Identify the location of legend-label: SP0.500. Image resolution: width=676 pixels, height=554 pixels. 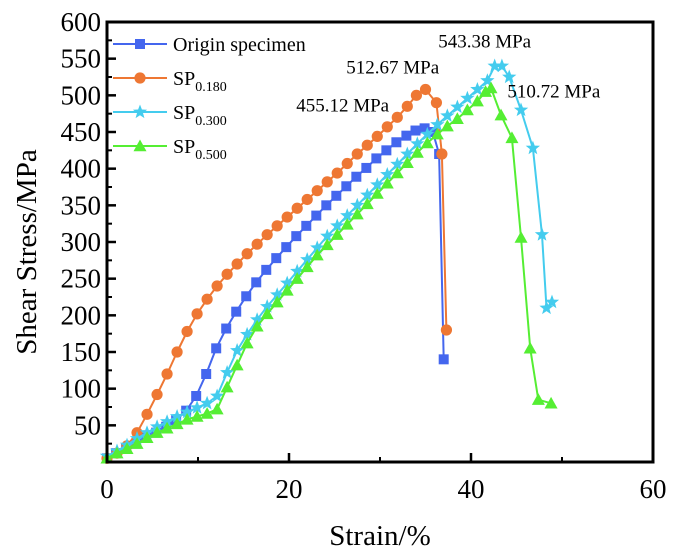
(200, 149).